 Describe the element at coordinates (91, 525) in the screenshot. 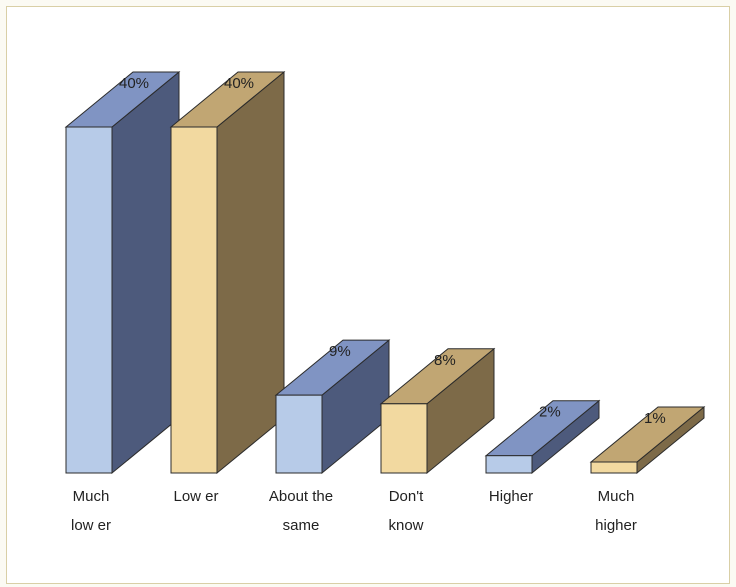

I see `category-label: low er` at that location.